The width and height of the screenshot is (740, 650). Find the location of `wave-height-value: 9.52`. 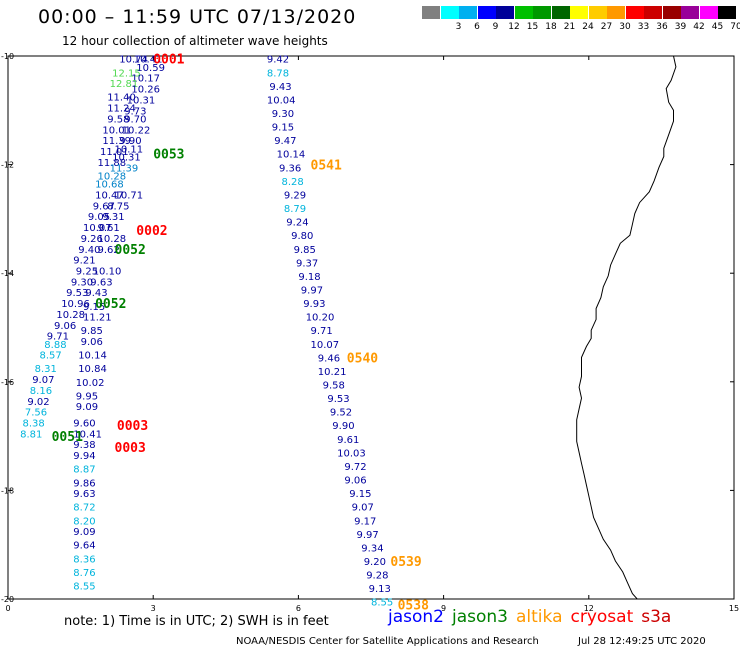

wave-height-value: 9.52 is located at coordinates (341, 413).